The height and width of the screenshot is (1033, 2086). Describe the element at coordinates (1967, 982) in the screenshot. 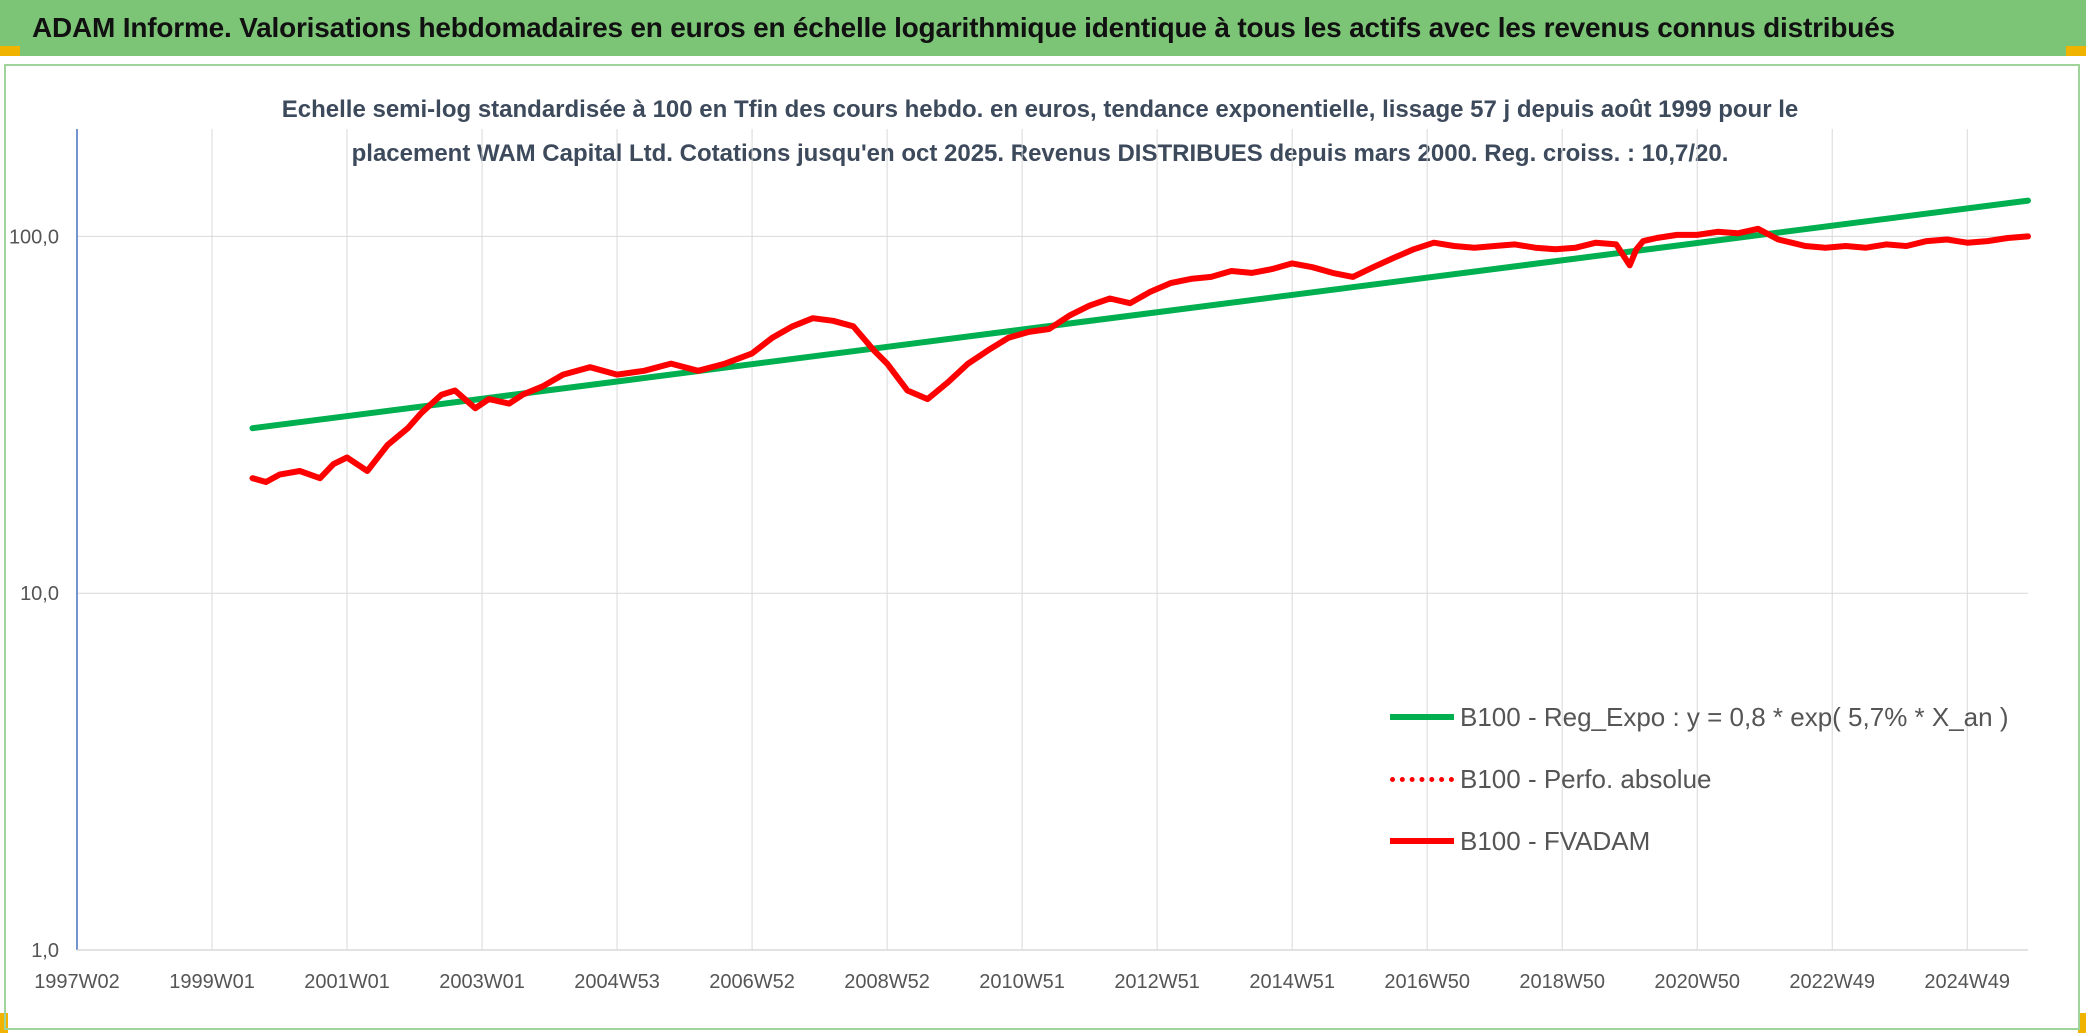

I see `x-tick-label: 2024W49` at that location.